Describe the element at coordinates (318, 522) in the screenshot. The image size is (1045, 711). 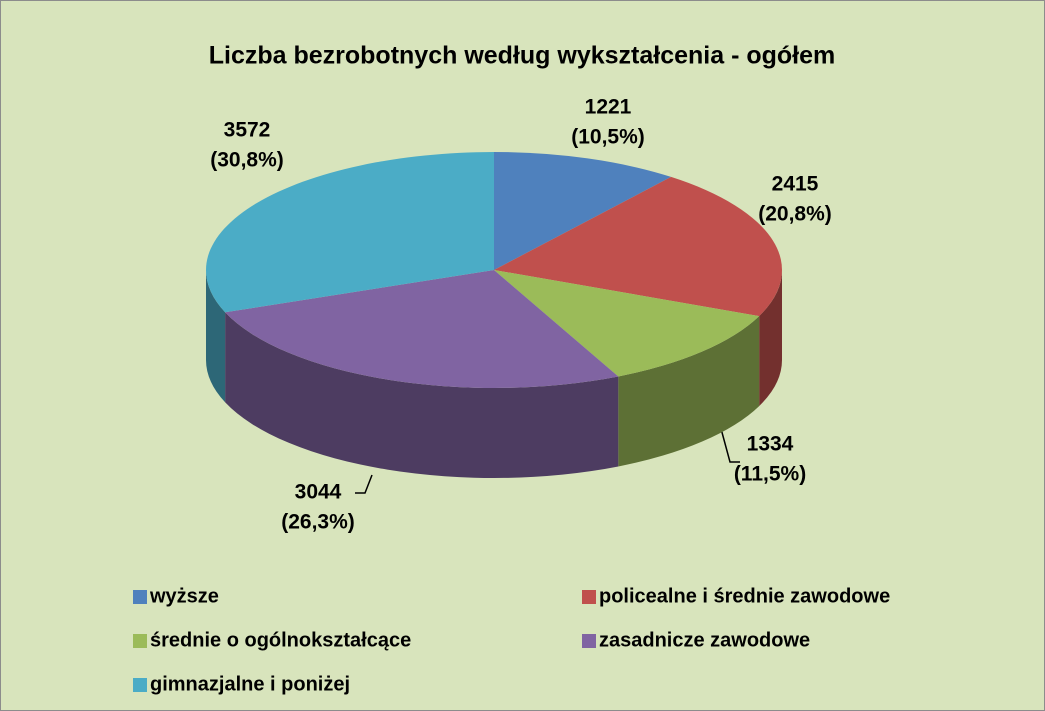
I see `percent-label: (26,3%)` at that location.